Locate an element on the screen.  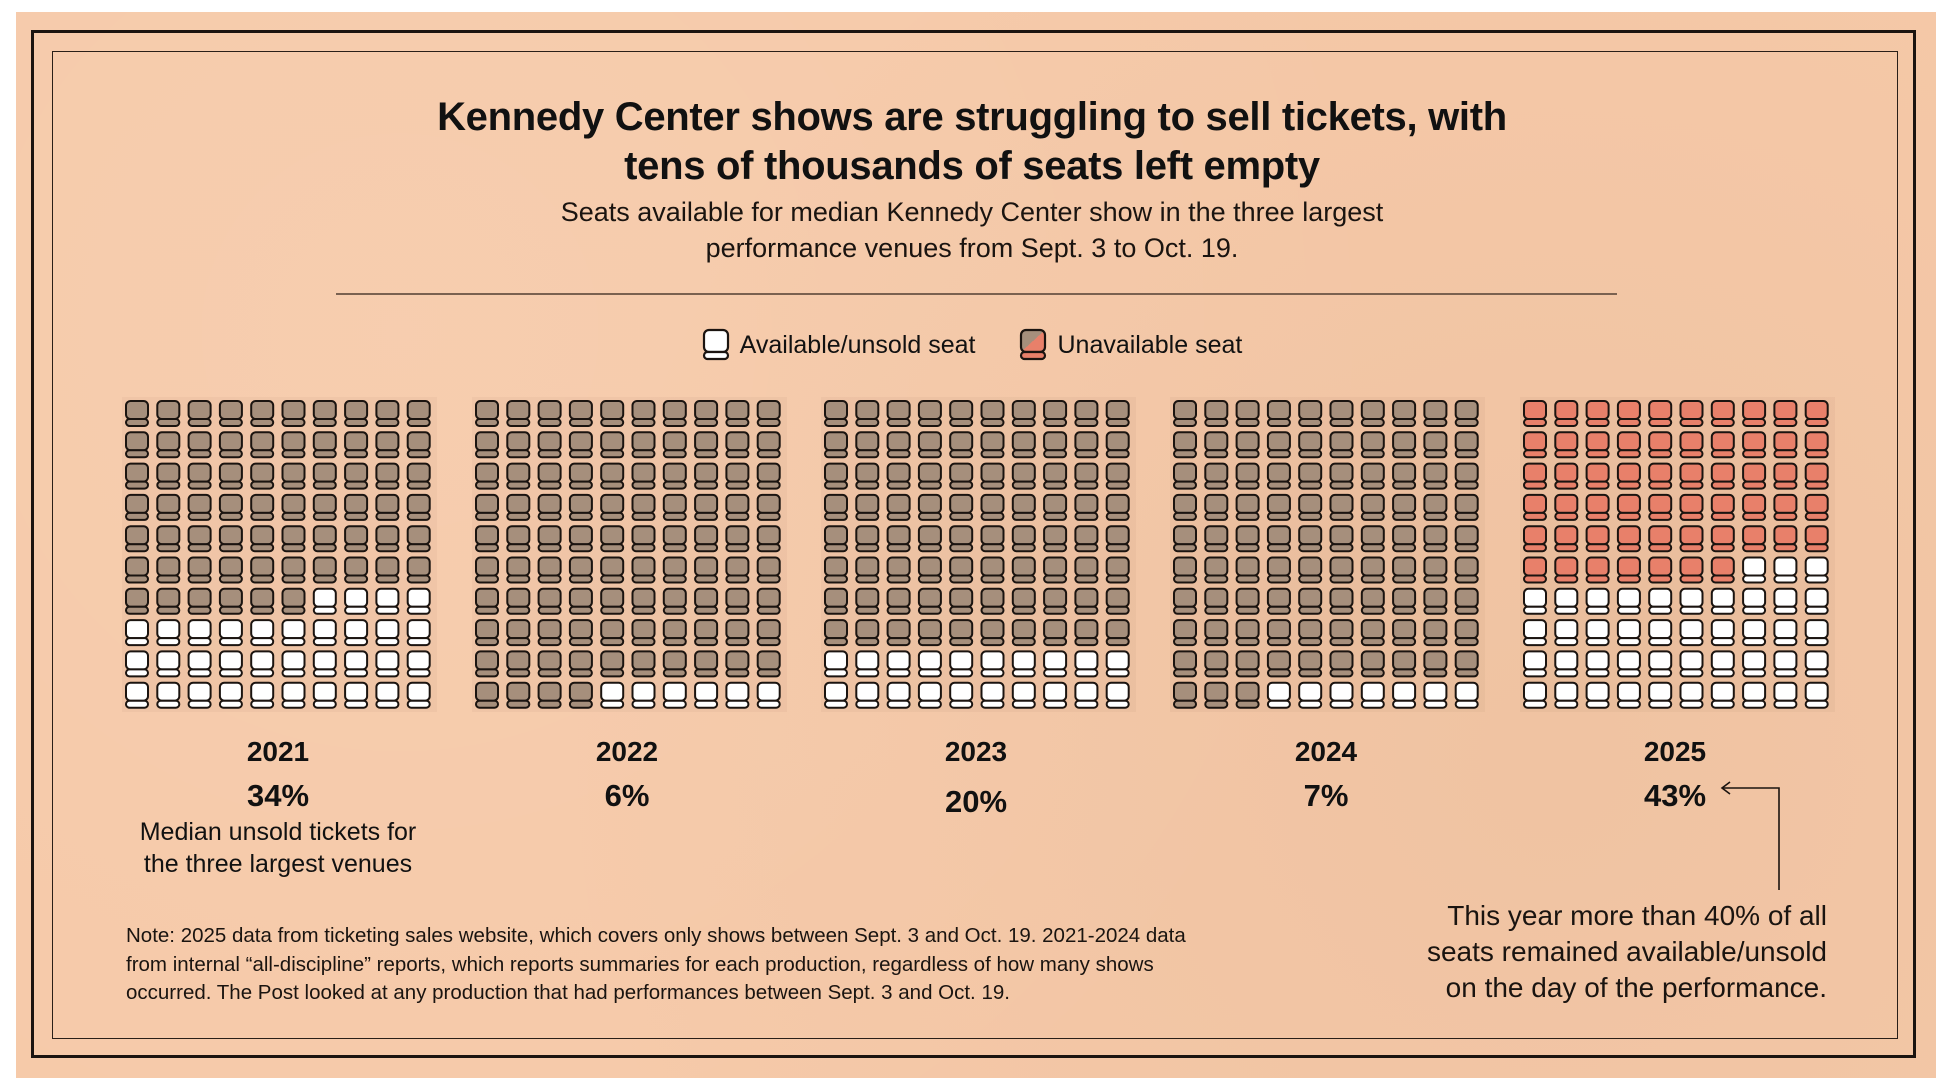
percent-label-2022: 6% is located at coordinates (627, 795).